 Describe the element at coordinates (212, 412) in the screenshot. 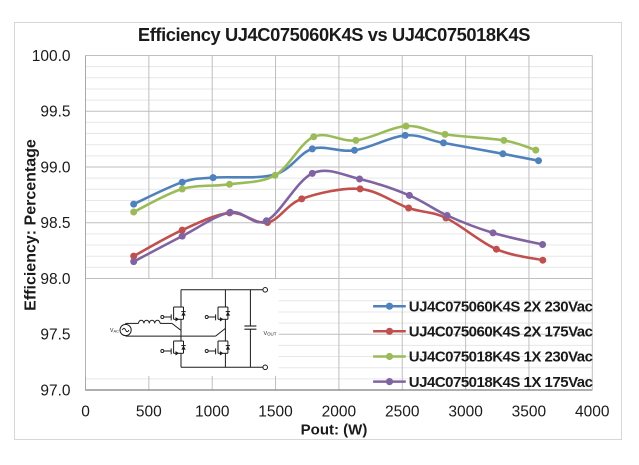

I see `svg-text: 1000` at that location.